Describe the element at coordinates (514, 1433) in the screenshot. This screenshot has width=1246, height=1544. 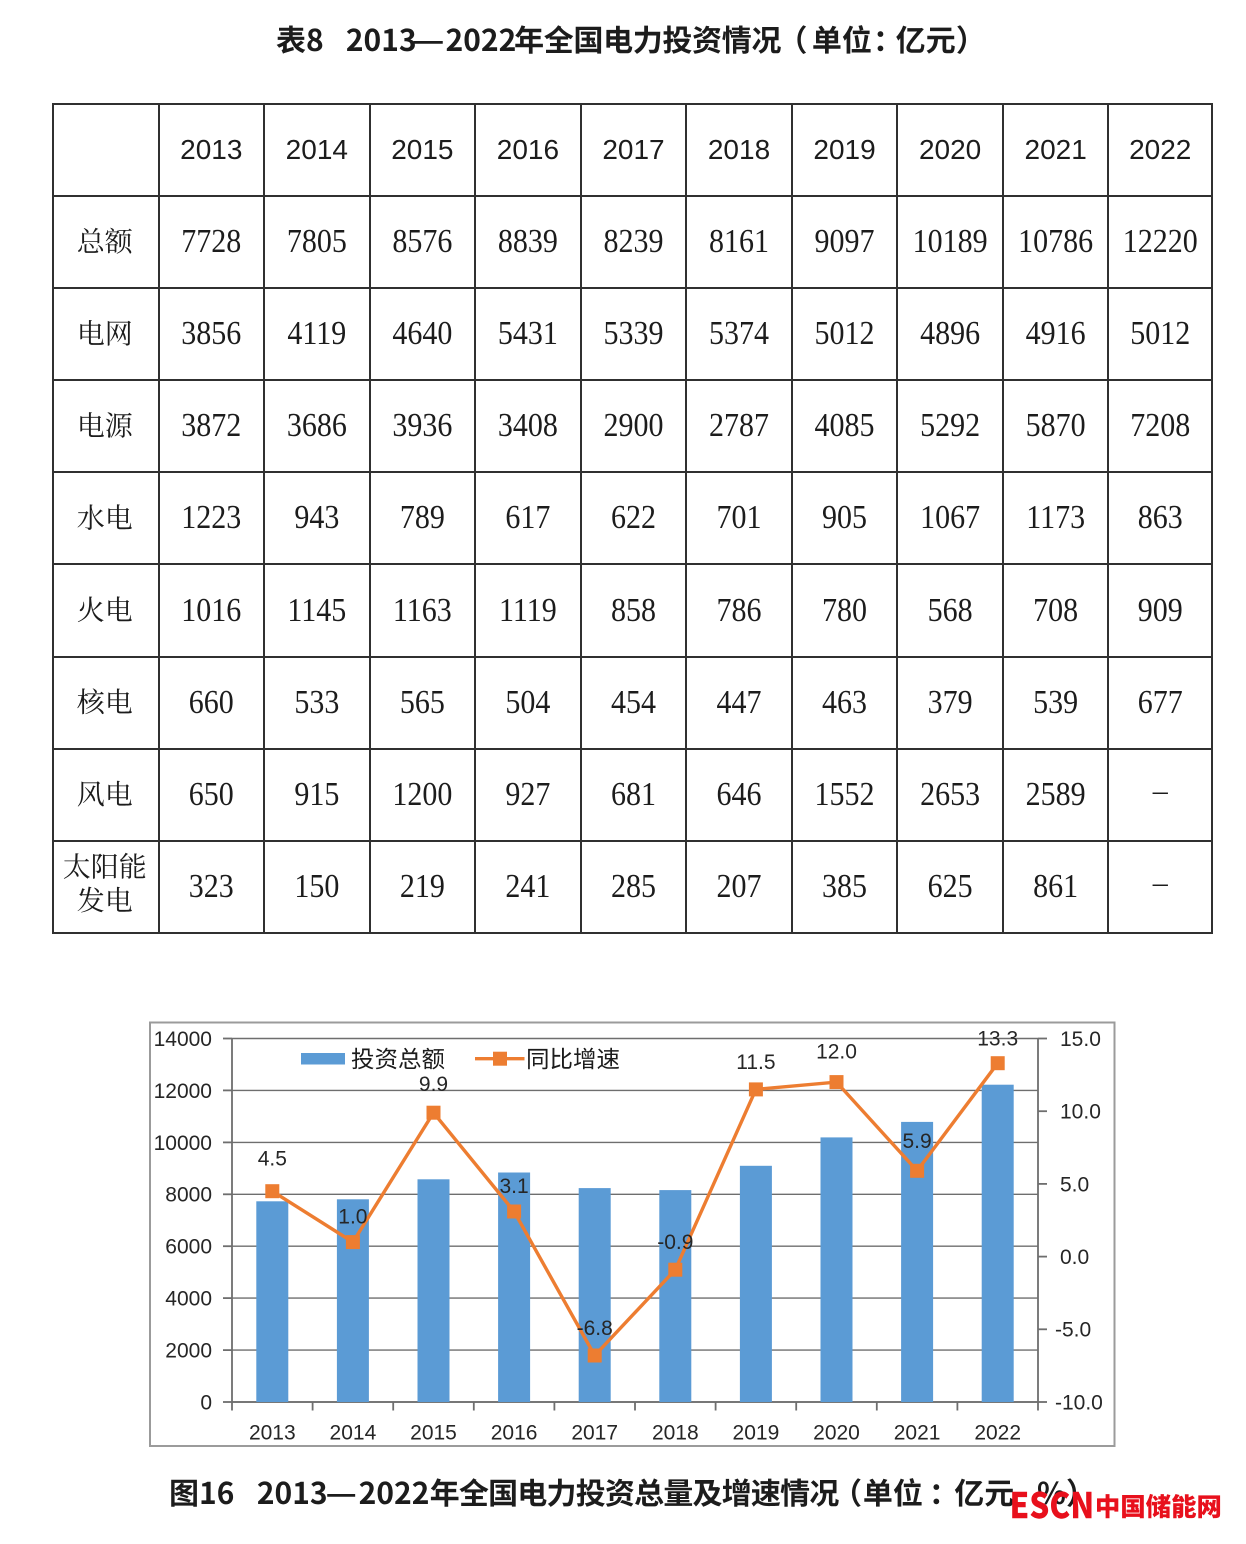
I see `svg-text: 2016` at that location.